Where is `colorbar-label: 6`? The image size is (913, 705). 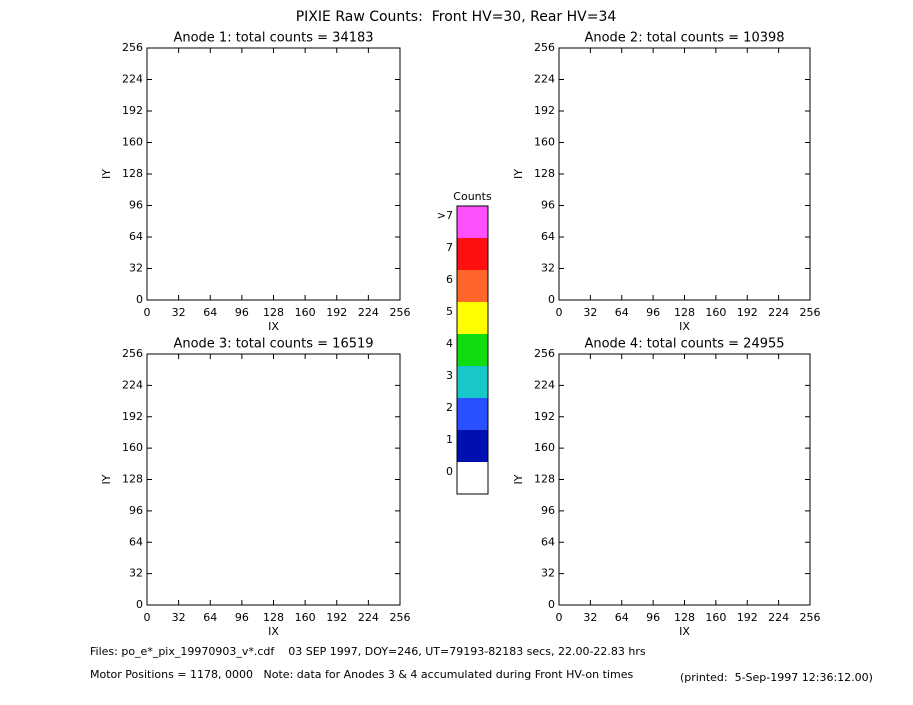
colorbar-label: 6 is located at coordinates (449, 279).